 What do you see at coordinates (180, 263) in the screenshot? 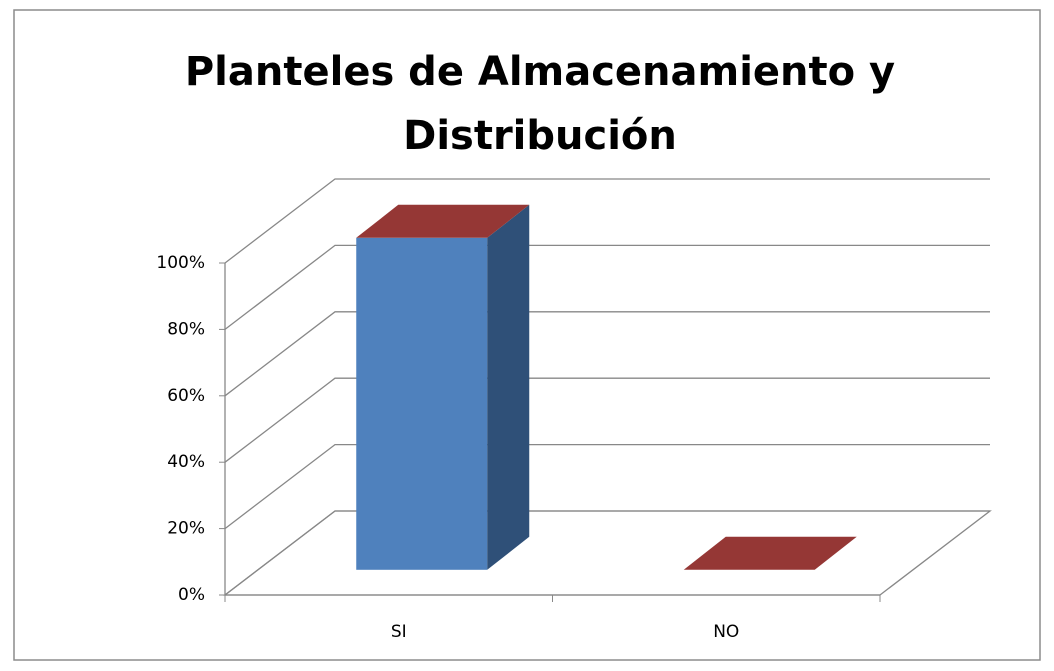
I see `y-tick-label: 100%` at bounding box center [180, 263].